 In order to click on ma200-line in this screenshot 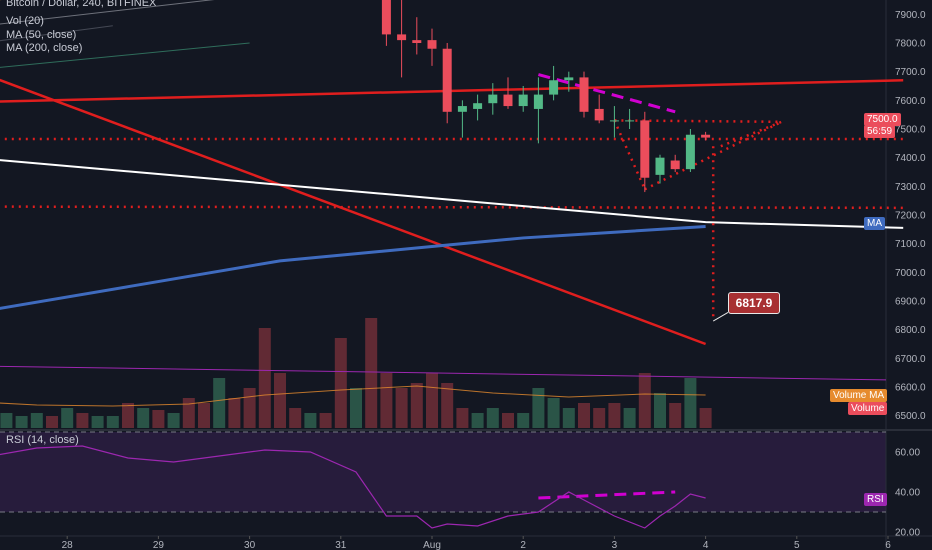, I will do `click(353, 267)`.